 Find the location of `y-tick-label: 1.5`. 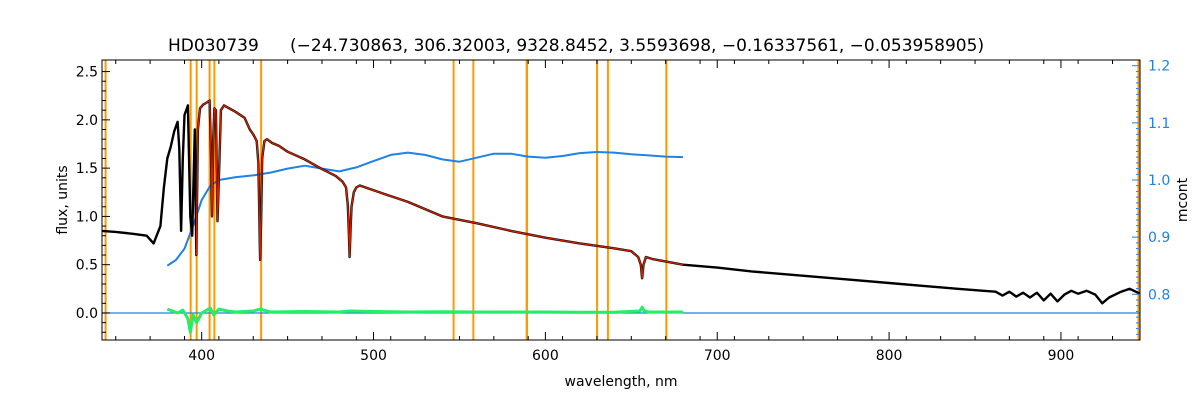

y-tick-label: 1.5 is located at coordinates (87, 169).